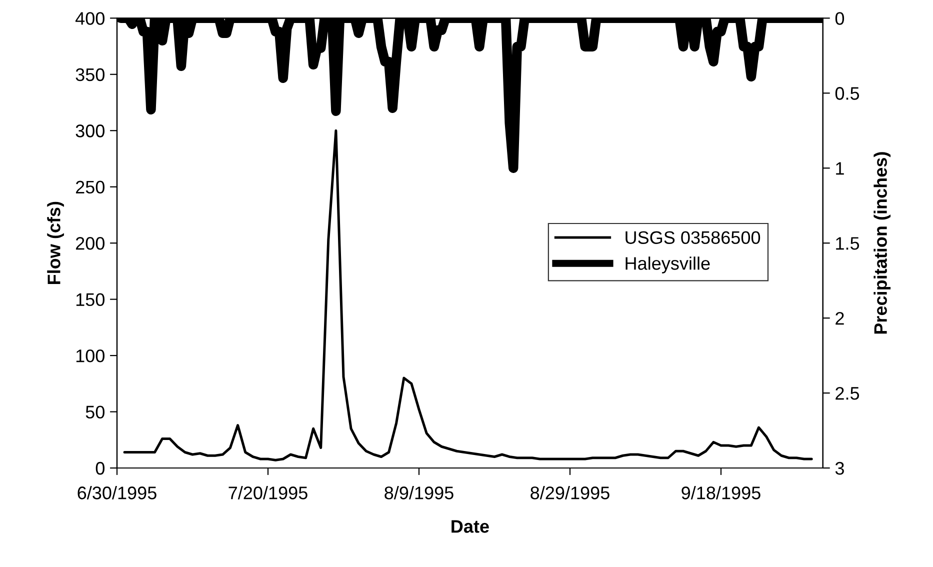 The width and height of the screenshot is (933, 567). What do you see at coordinates (847, 93) in the screenshot?
I see `y2-tick-label: 0.5` at bounding box center [847, 93].